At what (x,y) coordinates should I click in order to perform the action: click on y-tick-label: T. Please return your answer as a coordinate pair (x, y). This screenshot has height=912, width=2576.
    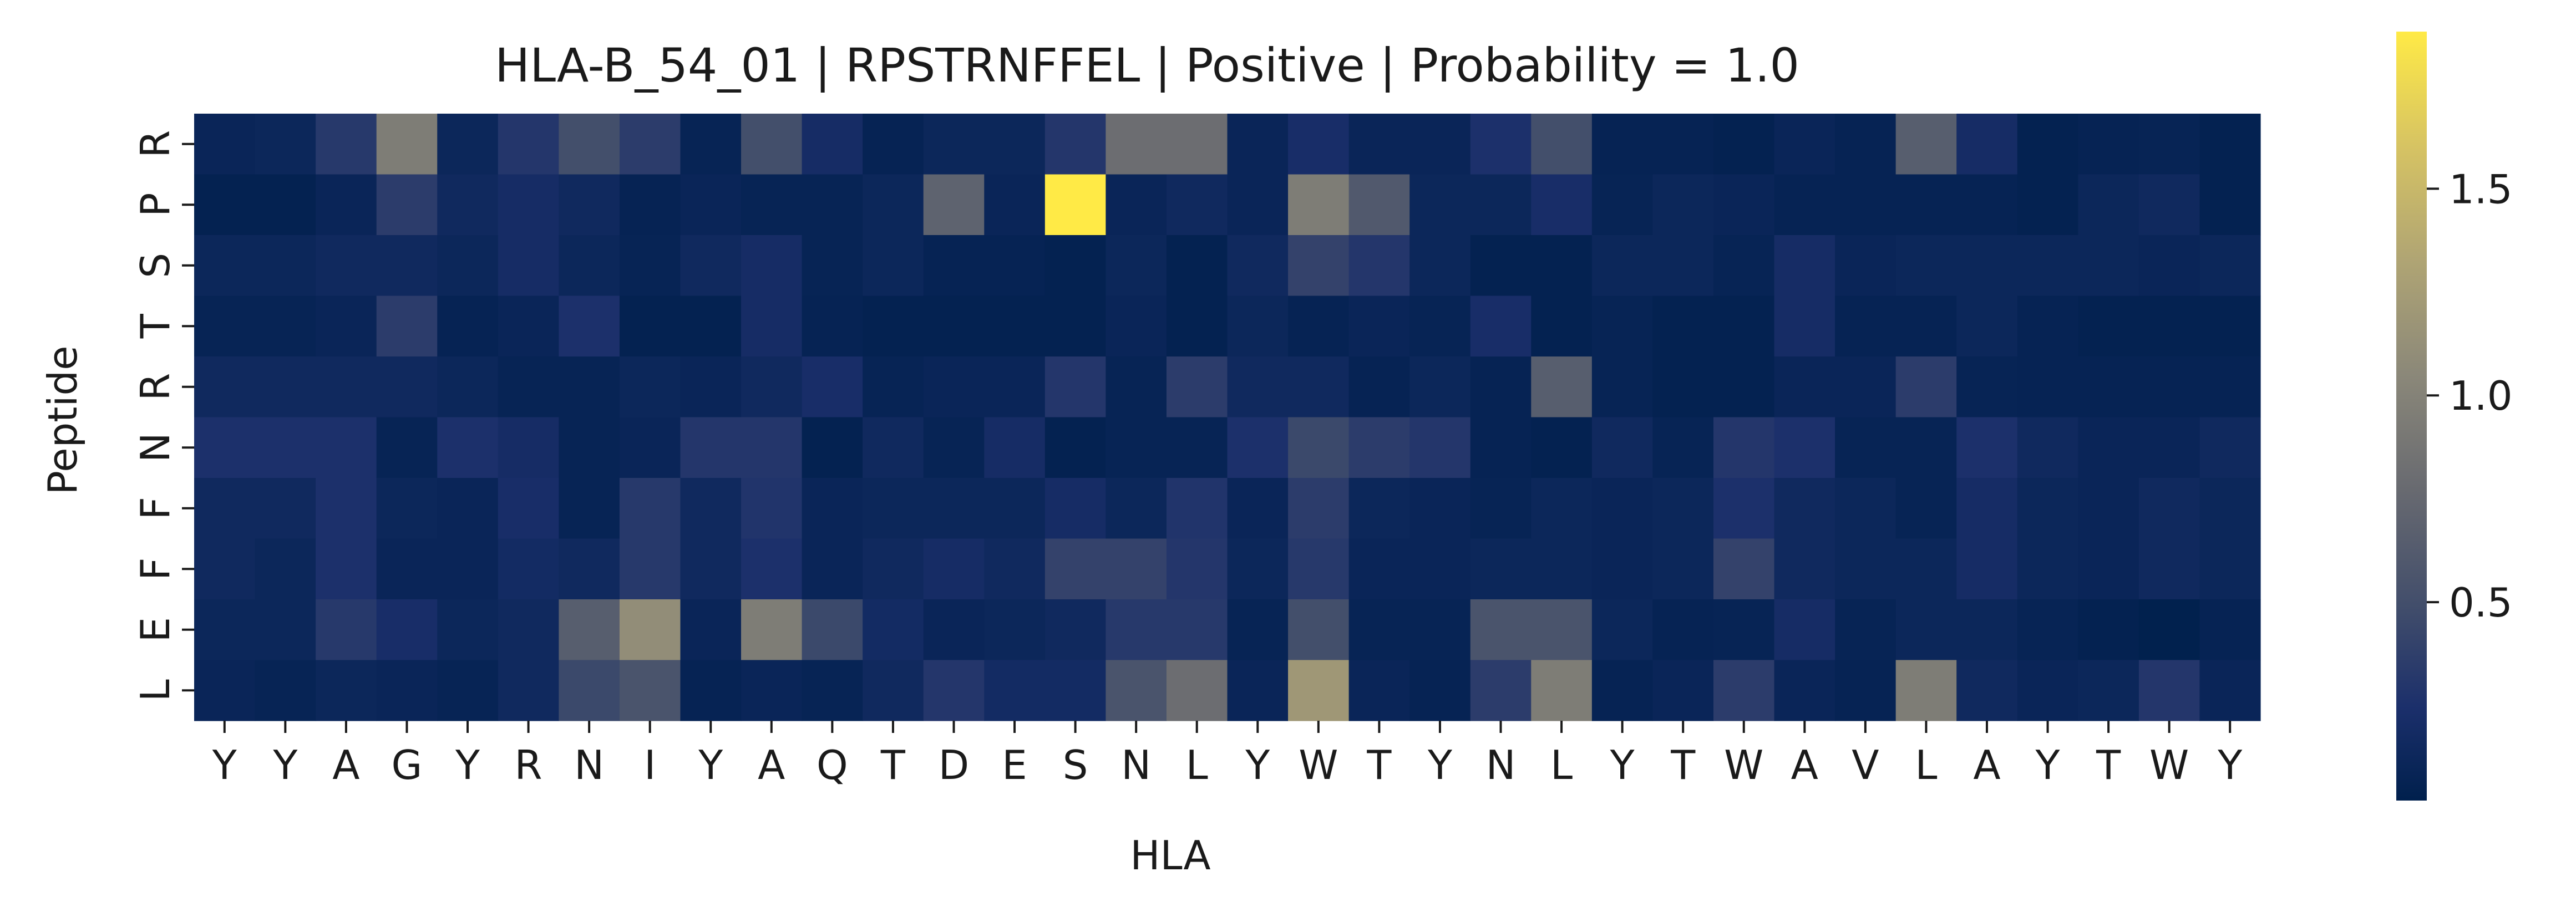
    Looking at the image, I should click on (155, 326).